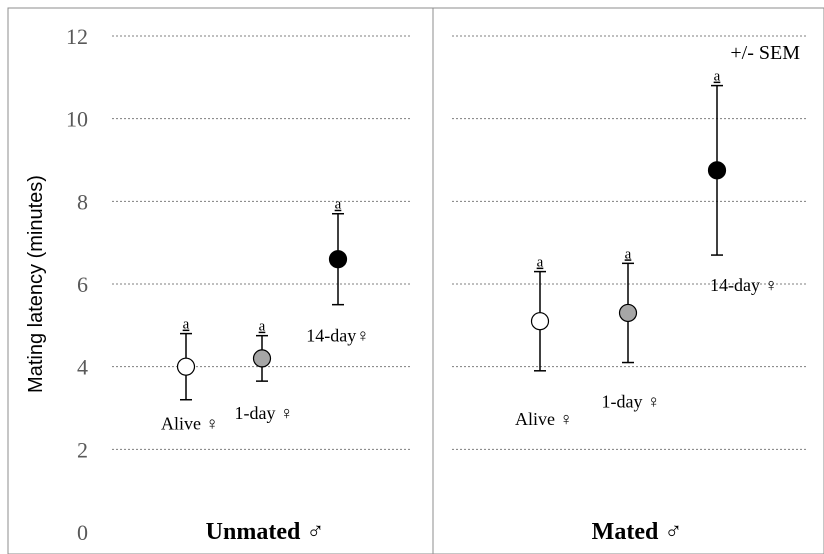  I want to click on point-label: 14-day♀, so click(337, 336).